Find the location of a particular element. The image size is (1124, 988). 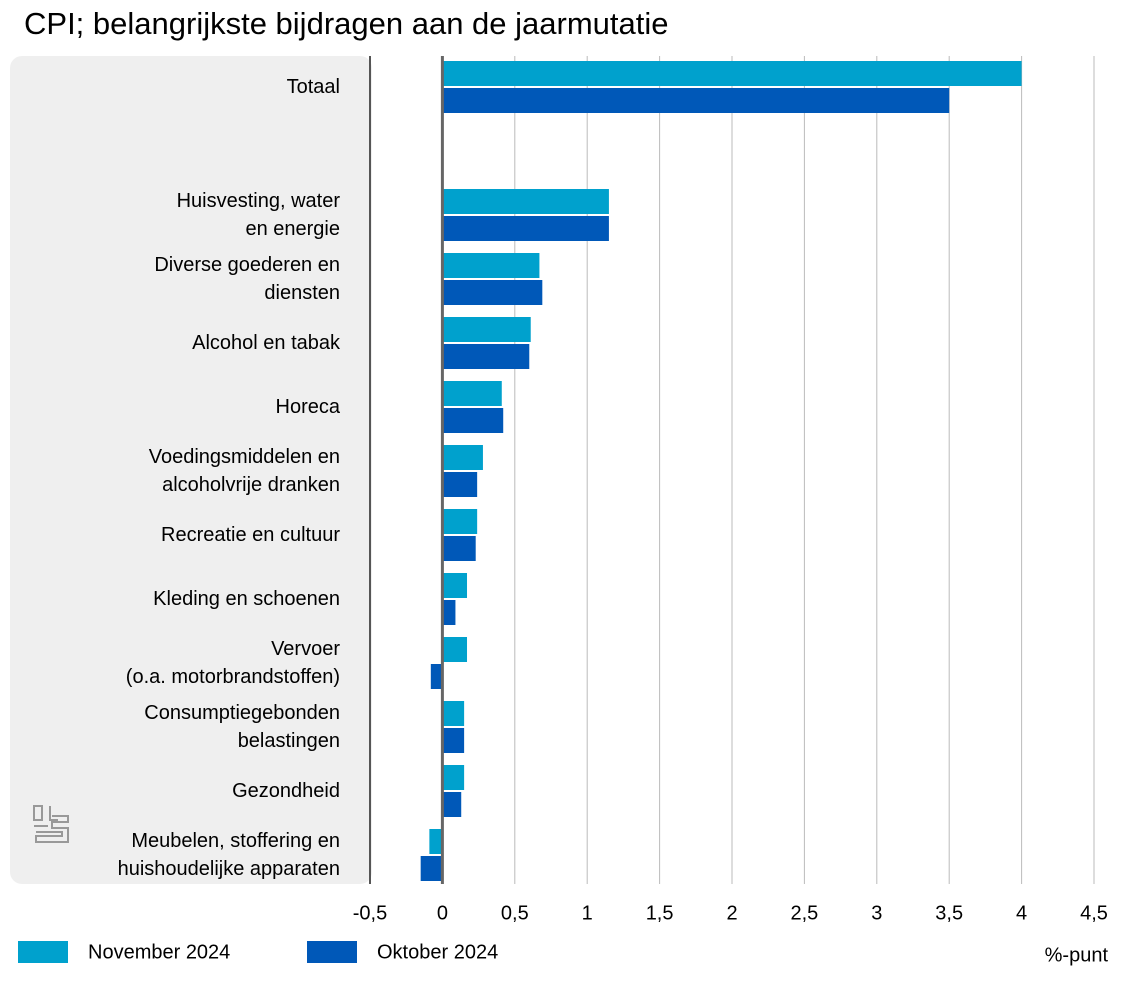

legend-label: November 2024 is located at coordinates (159, 952).